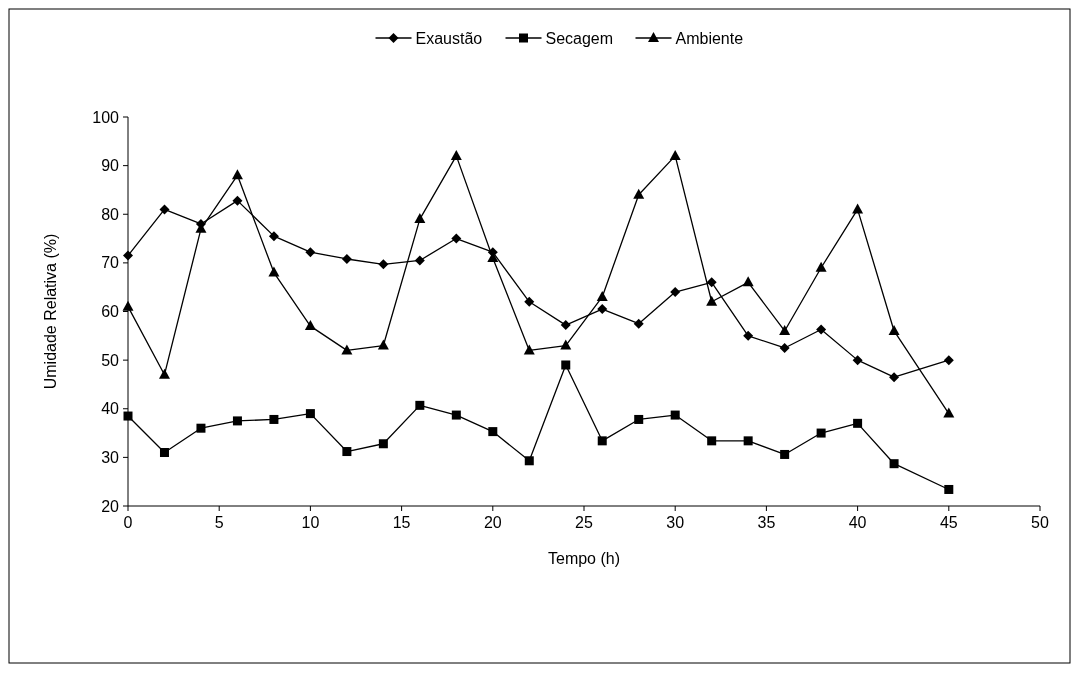 Image resolution: width=1083 pixels, height=677 pixels. Describe the element at coordinates (110, 360) in the screenshot. I see `y-tick-label: 50` at that location.